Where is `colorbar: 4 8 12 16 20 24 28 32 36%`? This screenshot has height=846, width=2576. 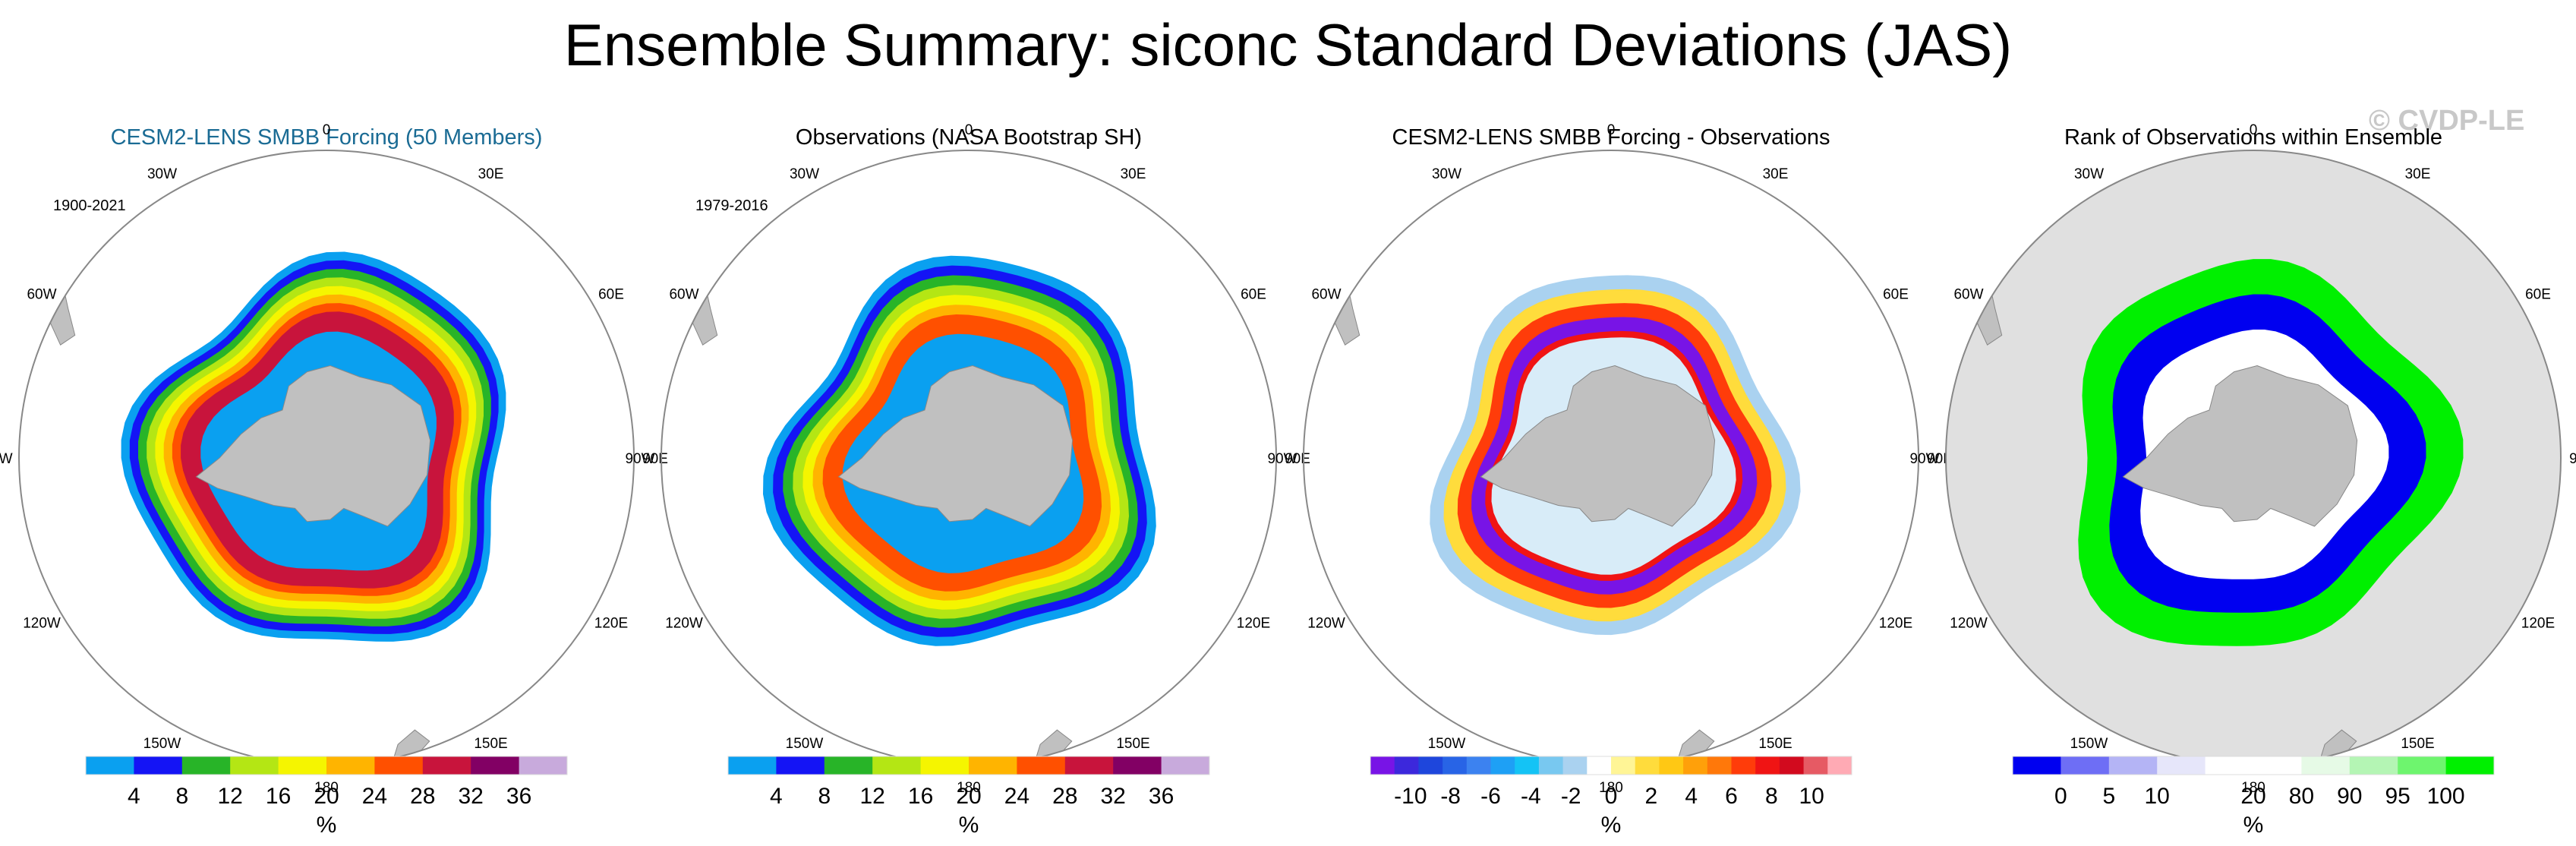 colorbar: 4 8 12 16 20 24 28 32 36% is located at coordinates (968, 797).